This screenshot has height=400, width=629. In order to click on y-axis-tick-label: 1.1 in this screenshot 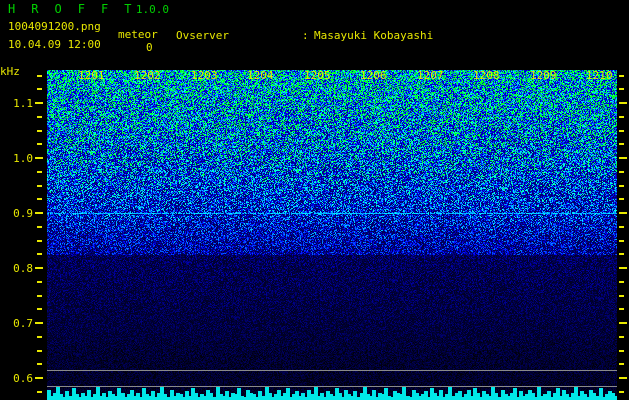, I will do `click(23, 103)`.